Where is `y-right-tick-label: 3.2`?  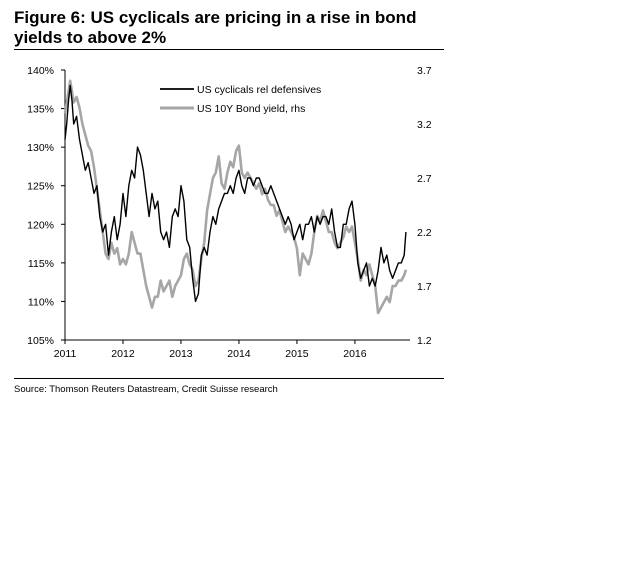 y-right-tick-label: 3.2 is located at coordinates (424, 125).